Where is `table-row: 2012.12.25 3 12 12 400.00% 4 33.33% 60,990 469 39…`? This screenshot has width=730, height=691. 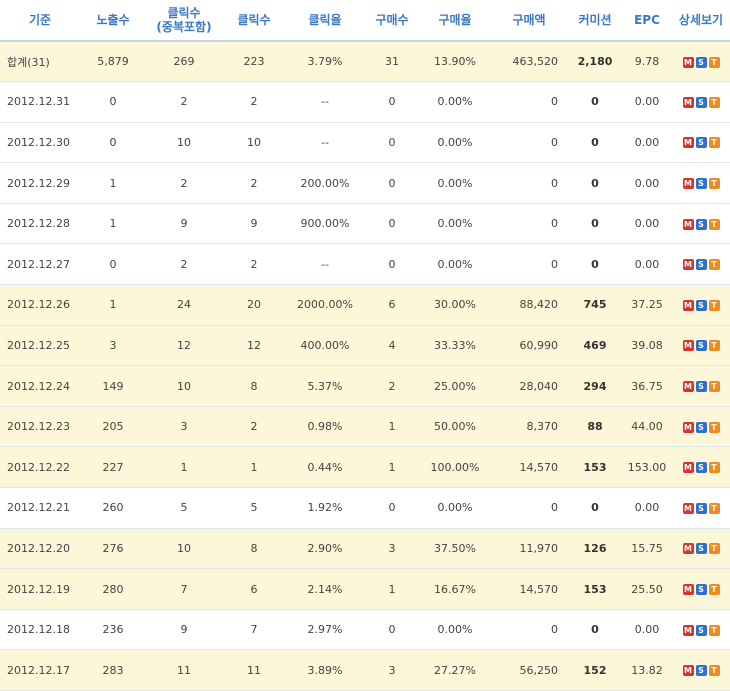 table-row: 2012.12.25 3 12 12 400.00% 4 33.33% 60,990 469 39… is located at coordinates (365, 346).